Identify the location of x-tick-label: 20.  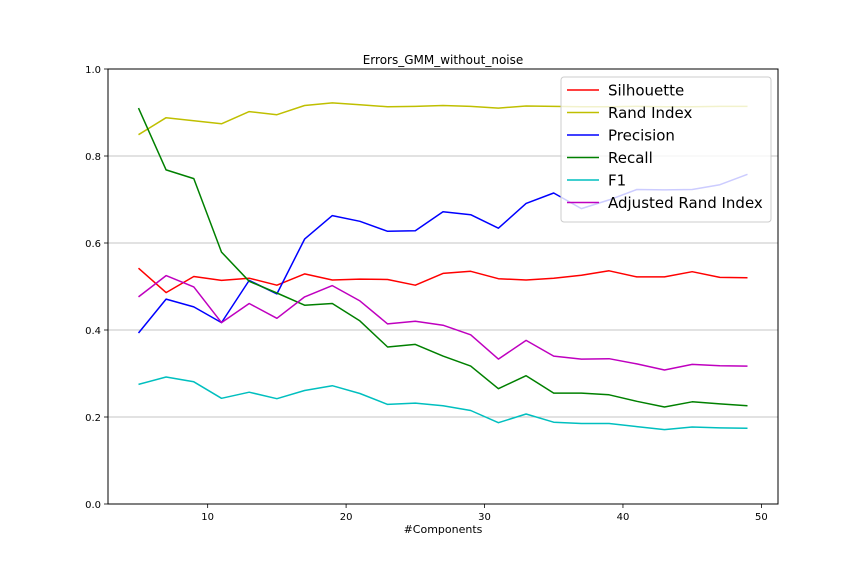
(346, 517).